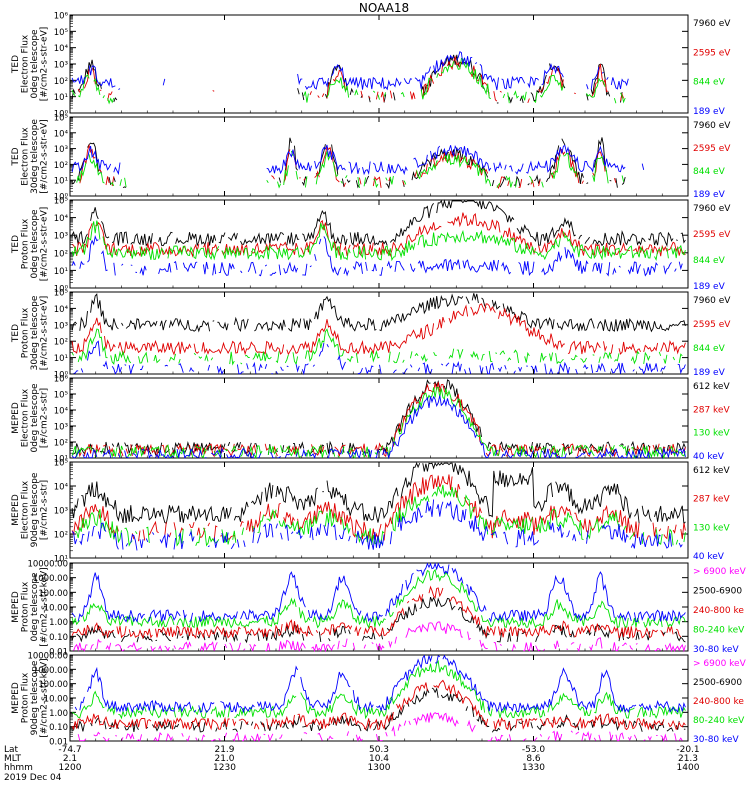 The image size is (750, 800). I want to click on x-tick-label: 1400, so click(688, 768).